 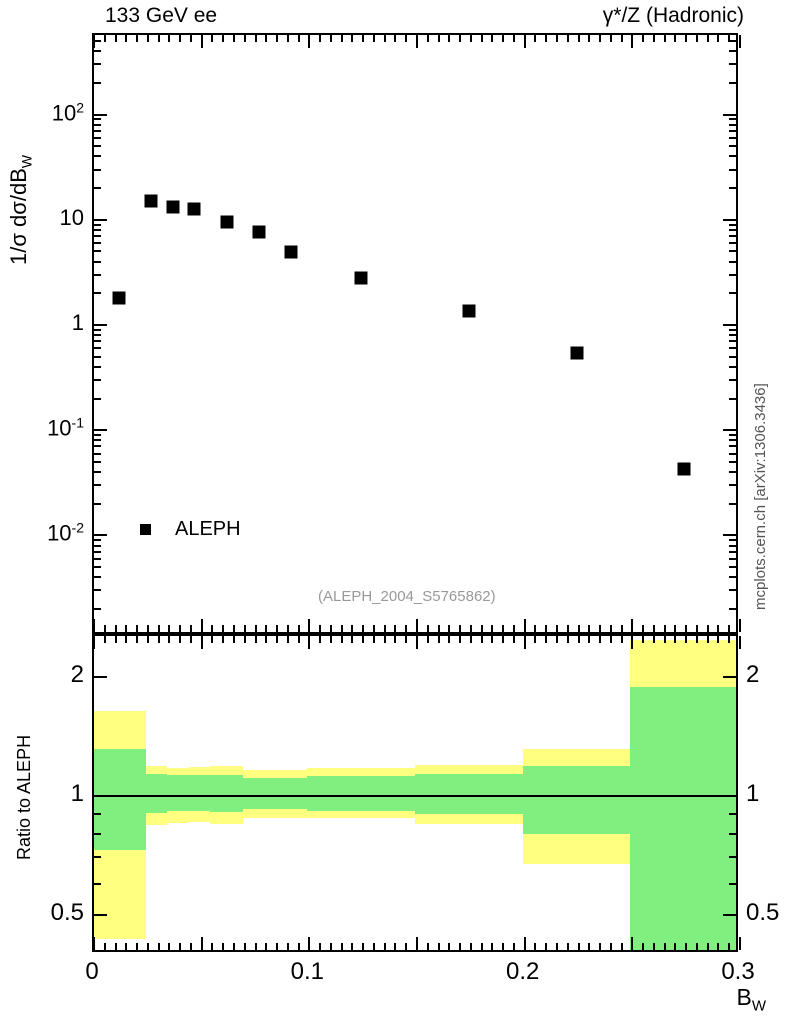 I want to click on dataset-watermark: (ALEPH_2004_S5765862), so click(x=407, y=596).